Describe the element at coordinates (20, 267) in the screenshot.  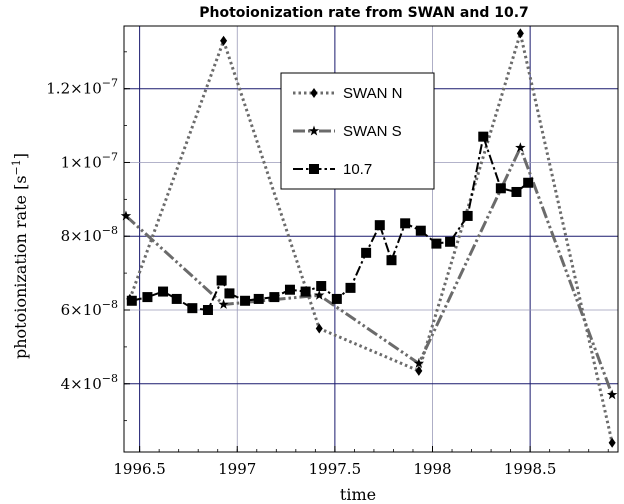
I see `y-axis-label-main: photoionization rate [s` at that location.